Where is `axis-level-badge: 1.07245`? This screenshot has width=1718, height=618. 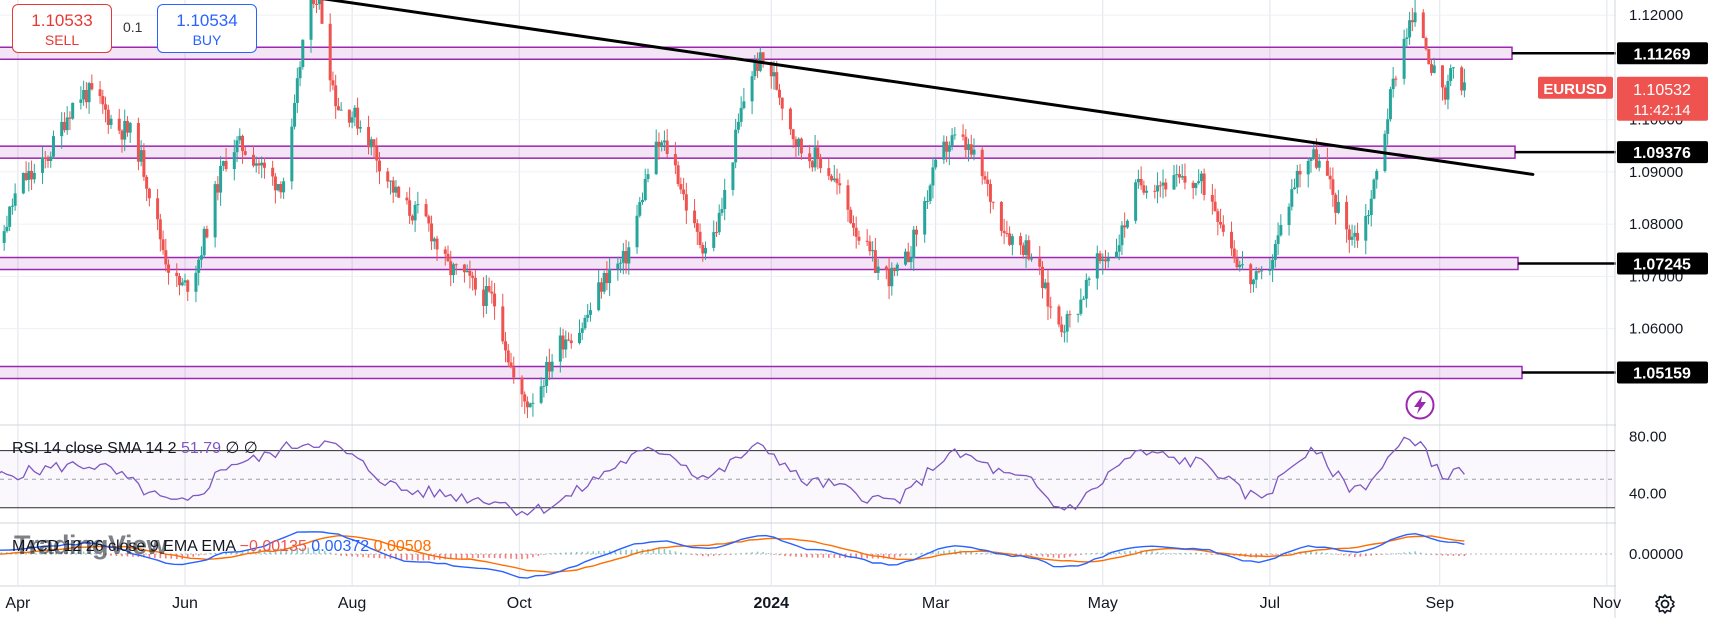
axis-level-badge: 1.07245 is located at coordinates (1662, 263).